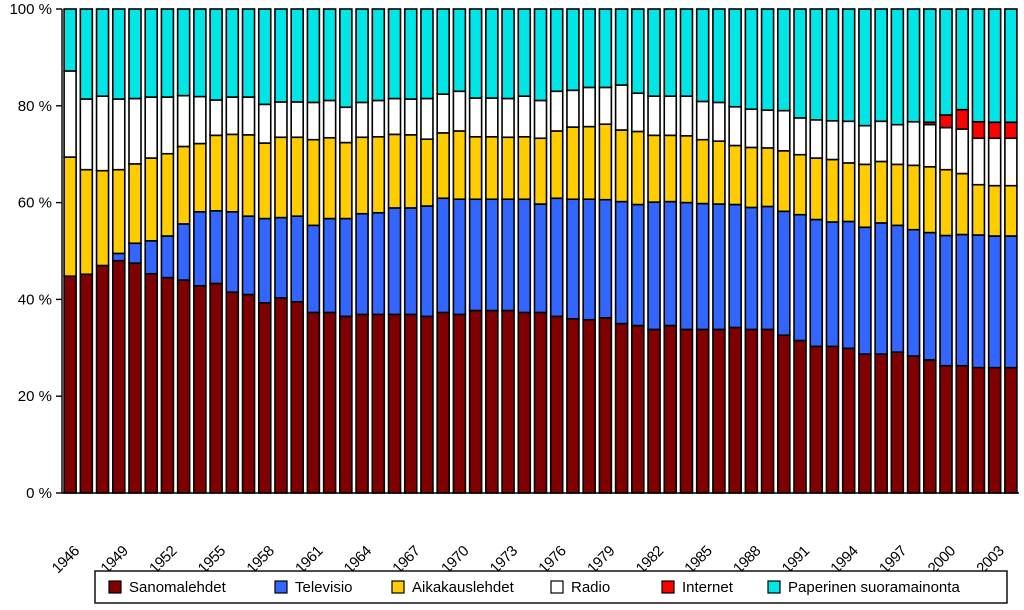  I want to click on bar-segment-aikakauslehdet-1964, so click(362, 175).